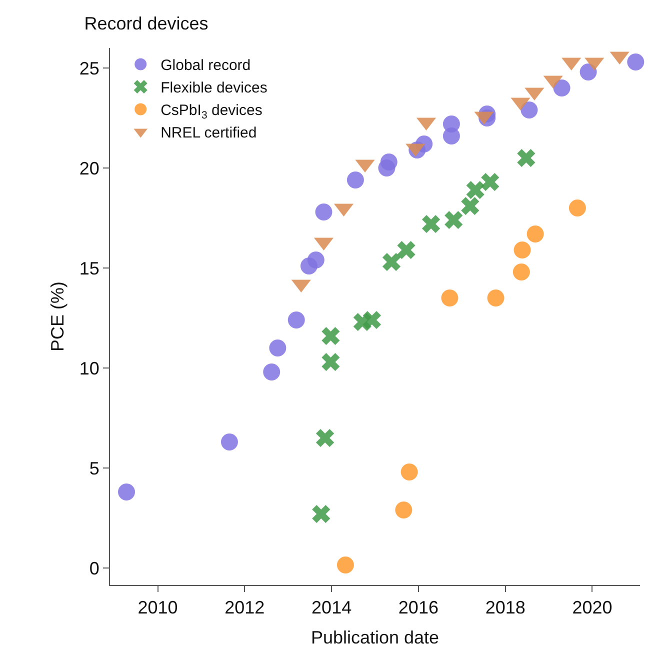 Image resolution: width=648 pixels, height=671 pixels. Describe the element at coordinates (244, 608) in the screenshot. I see `x-tick-label: 2012` at that location.